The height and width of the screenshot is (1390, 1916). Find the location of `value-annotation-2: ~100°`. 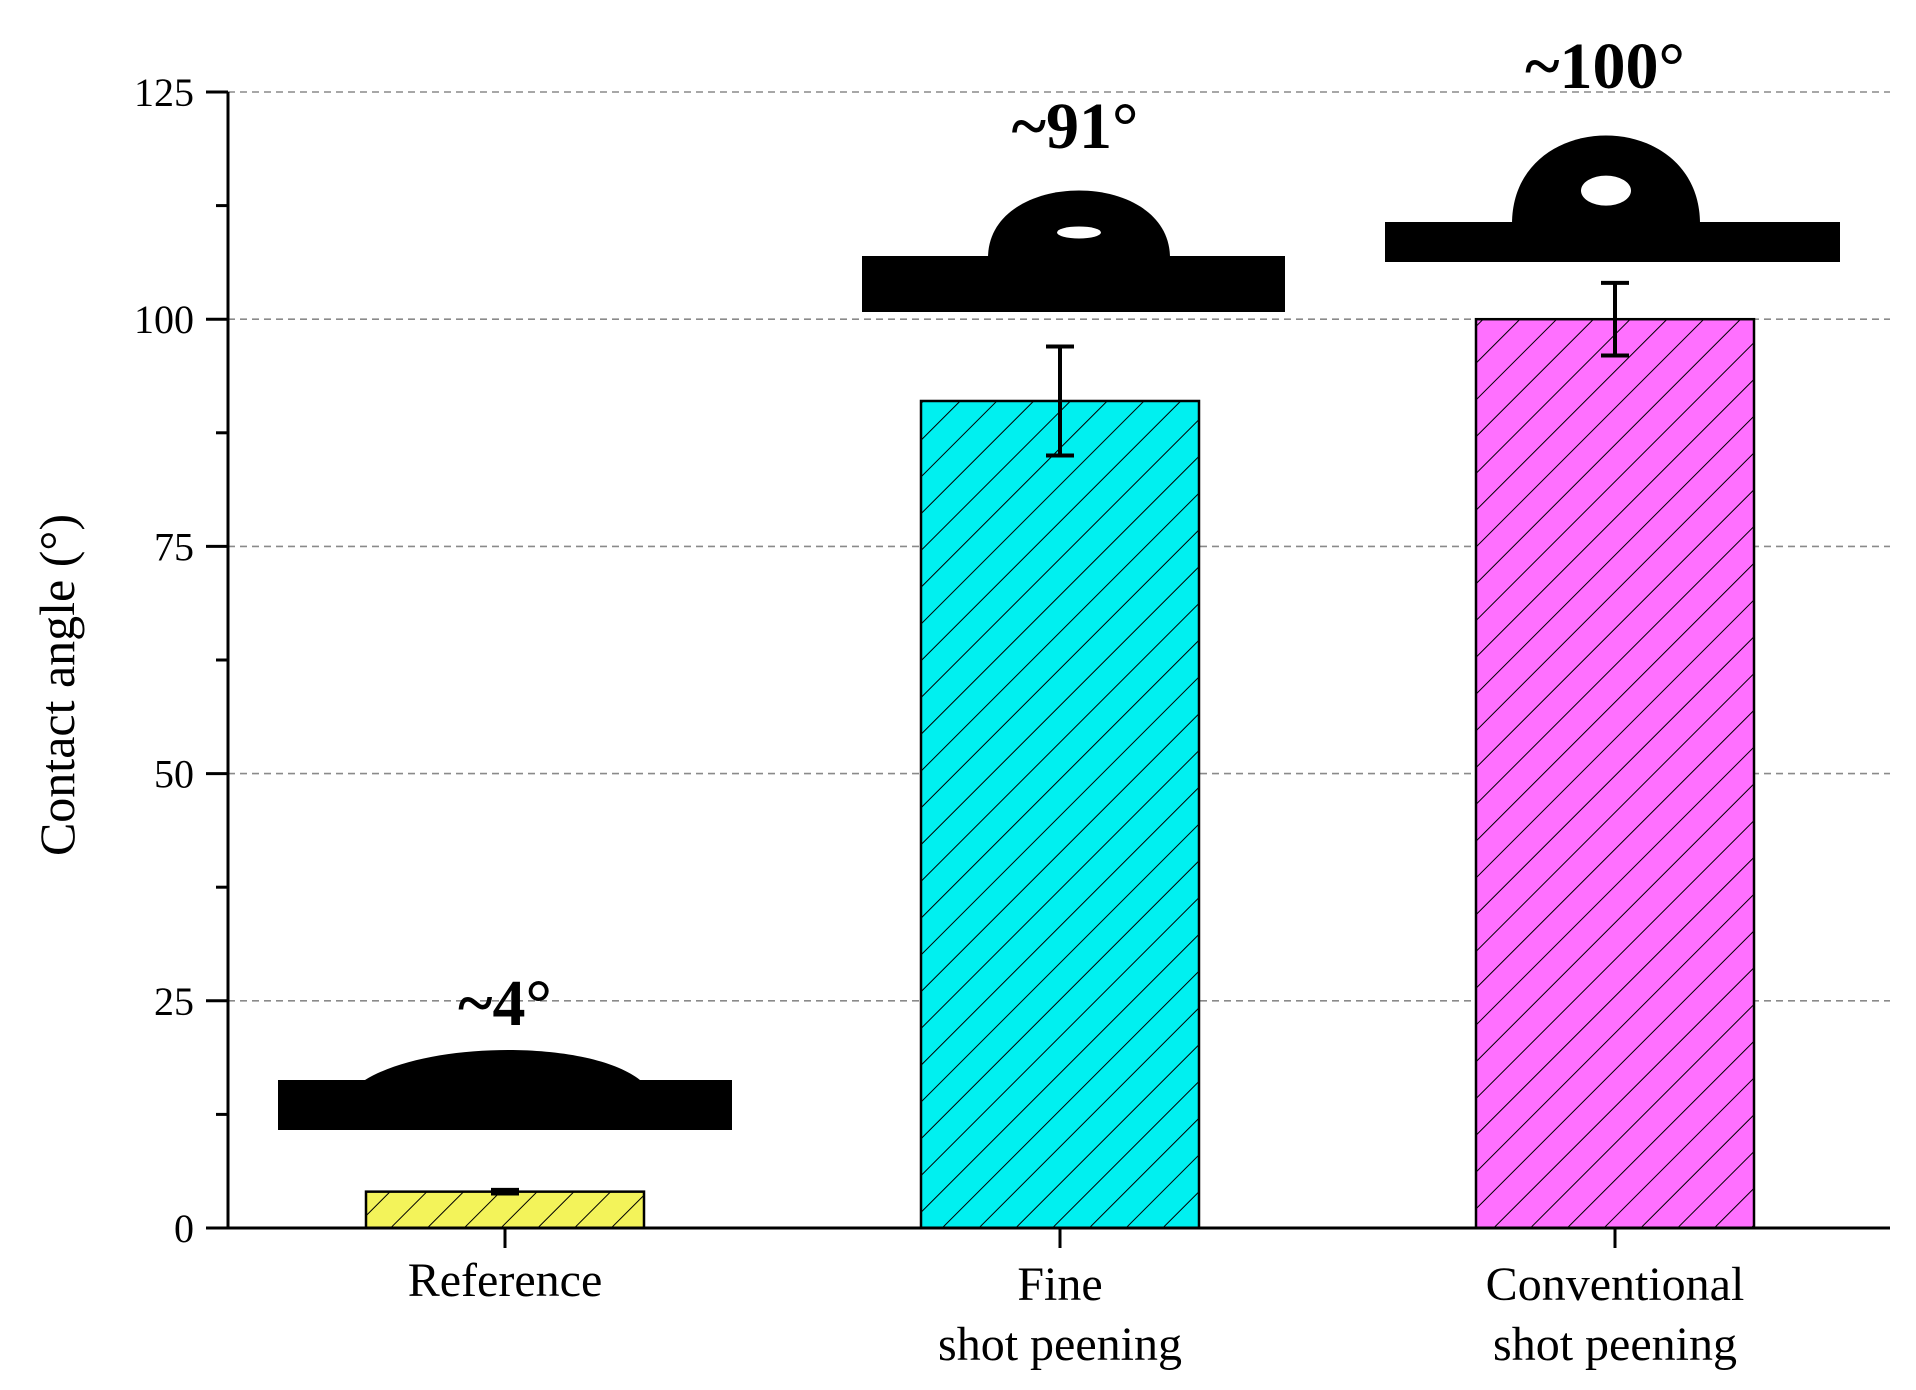

value-annotation-2: ~100° is located at coordinates (1605, 66).